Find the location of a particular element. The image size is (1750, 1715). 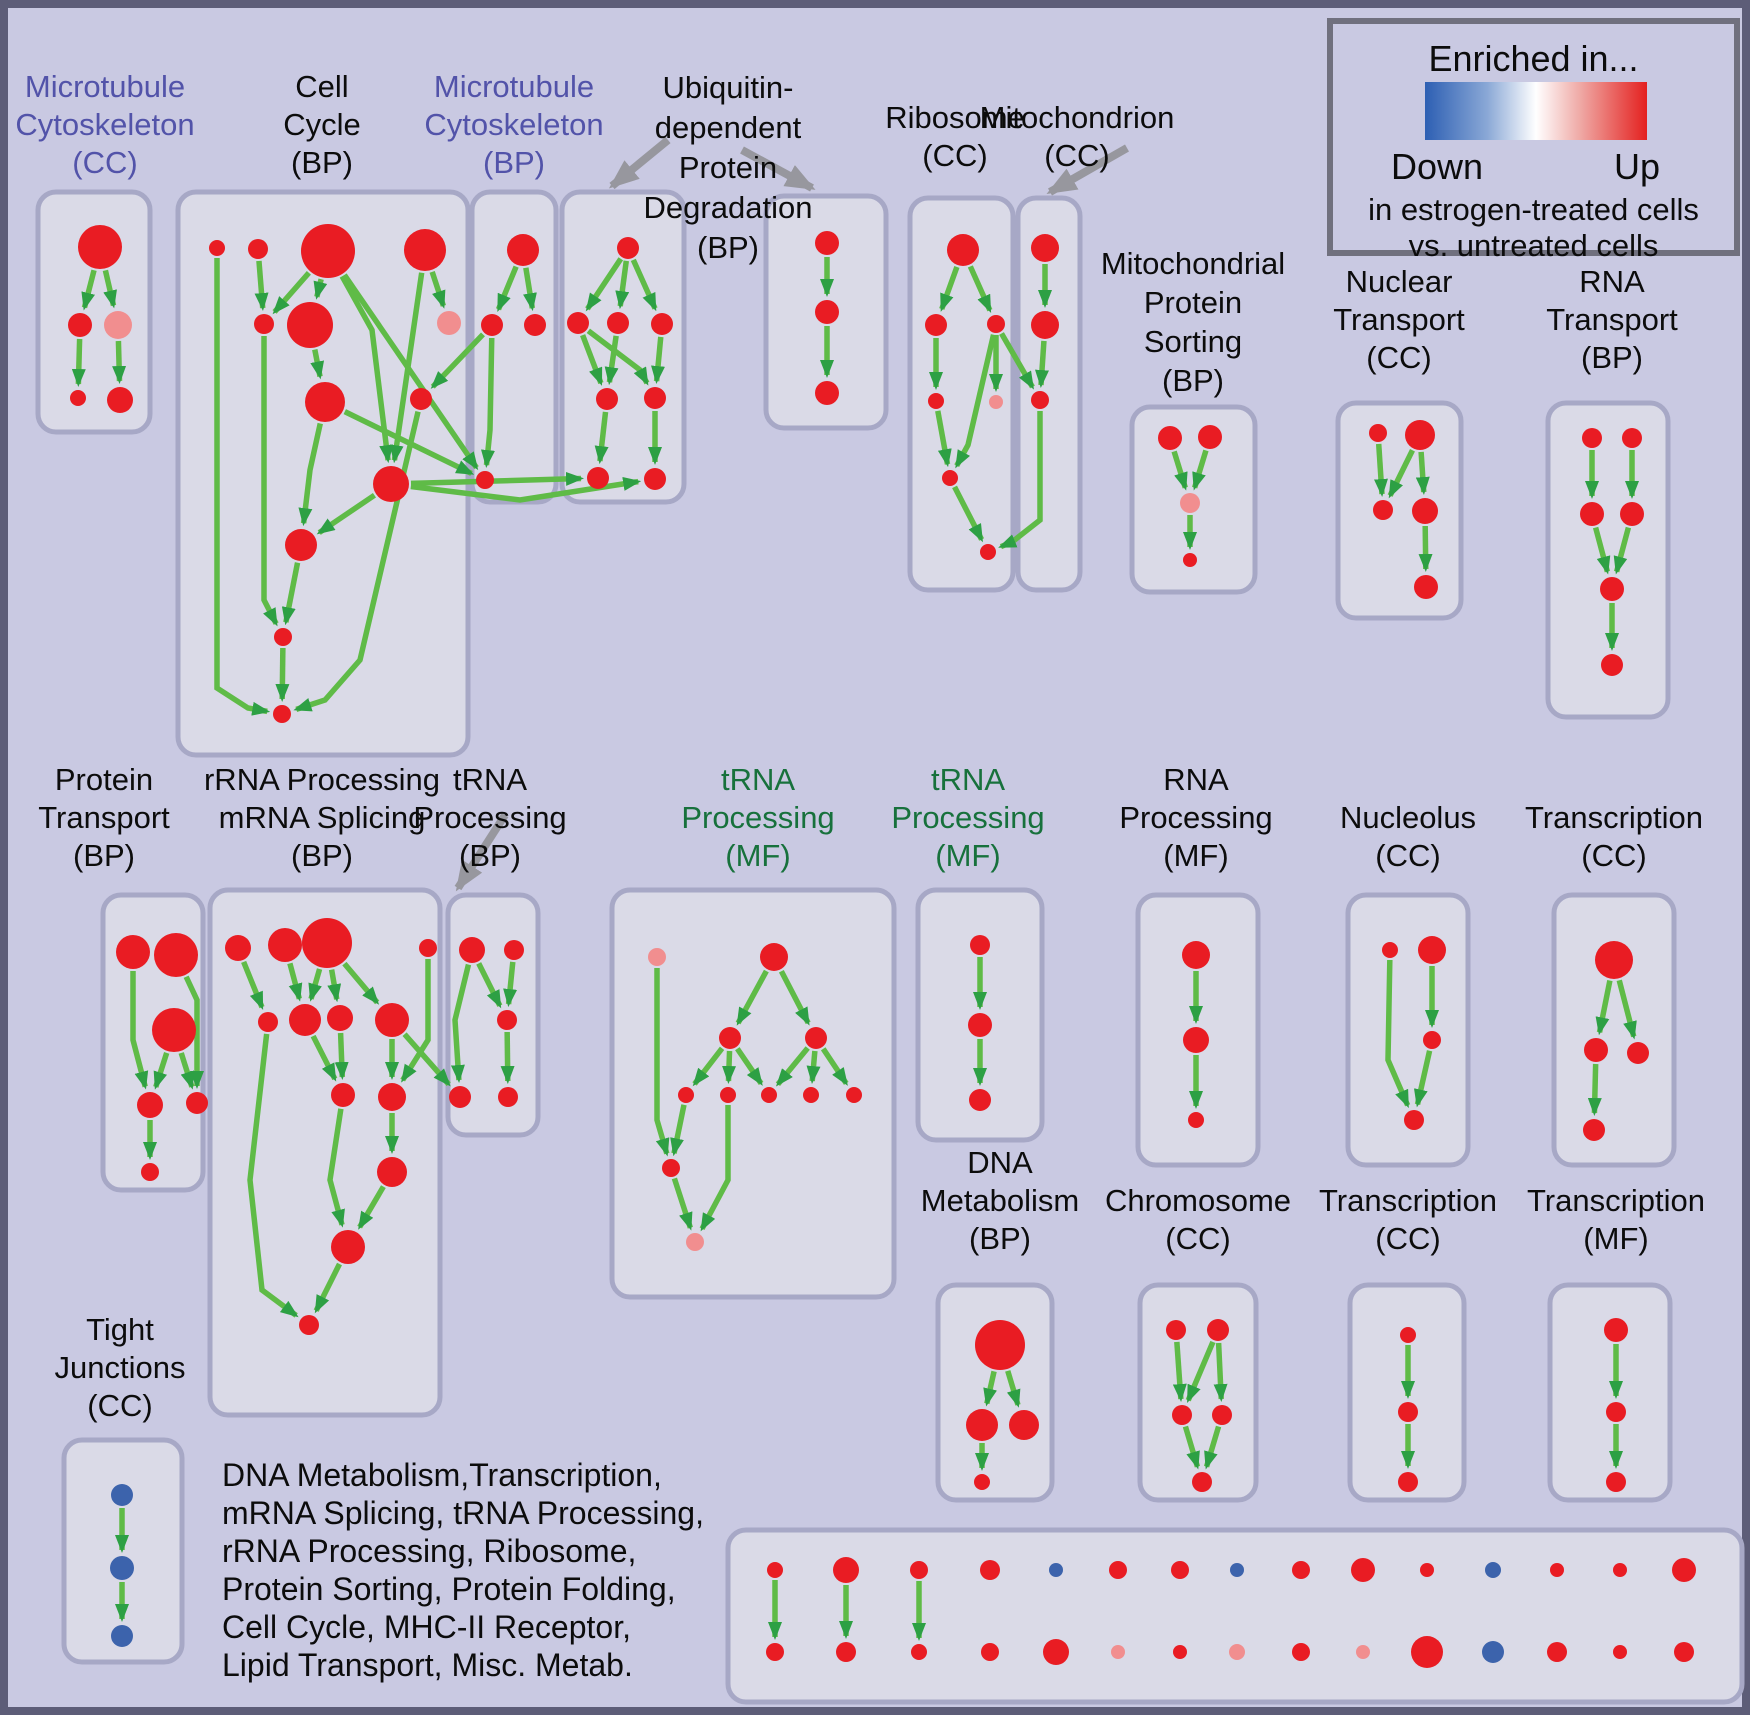

edge-ub1-ub5 is located at coordinates (618, 357).